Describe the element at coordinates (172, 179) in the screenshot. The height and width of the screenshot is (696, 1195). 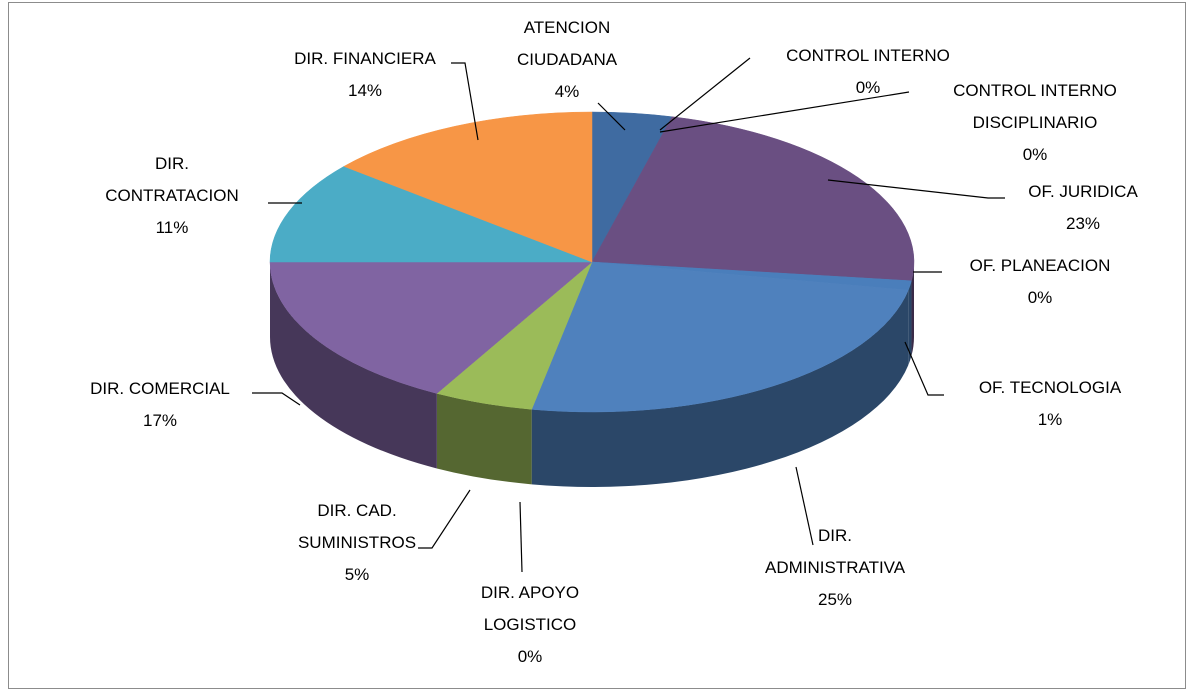
I see `slice-name: DIR. CONTRATACION` at that location.